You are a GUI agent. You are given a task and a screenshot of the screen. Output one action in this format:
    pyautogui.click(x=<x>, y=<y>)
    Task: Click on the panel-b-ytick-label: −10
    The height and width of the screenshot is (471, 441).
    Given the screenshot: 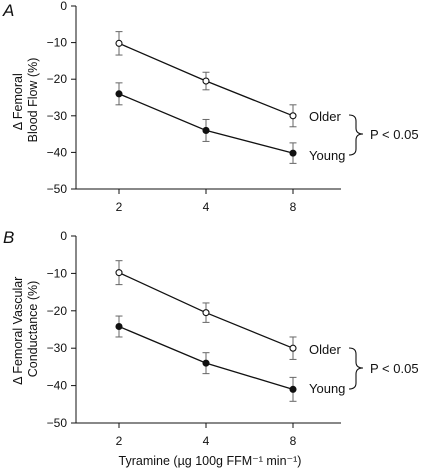 What is the action you would take?
    pyautogui.click(x=57, y=273)
    